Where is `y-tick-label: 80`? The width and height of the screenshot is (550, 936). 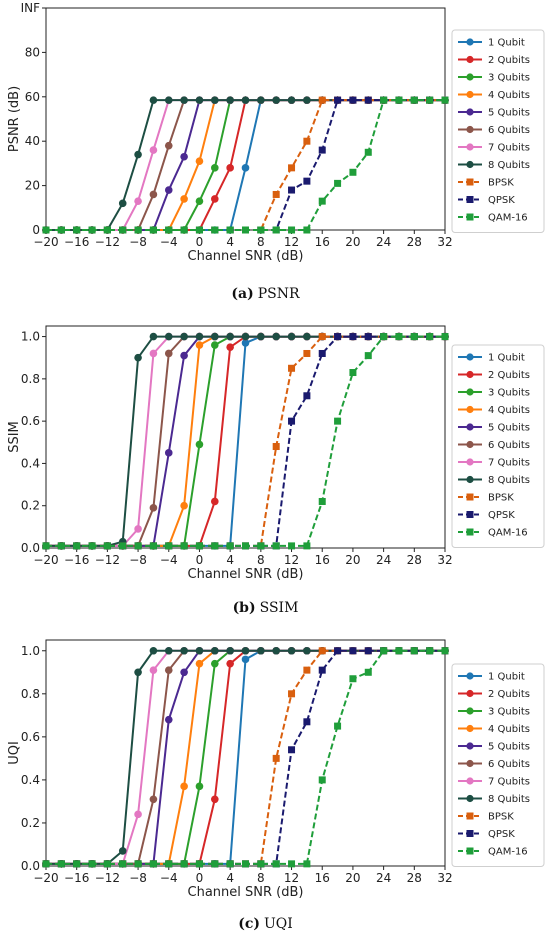
y-tick-label: 80 is located at coordinates (32, 52).